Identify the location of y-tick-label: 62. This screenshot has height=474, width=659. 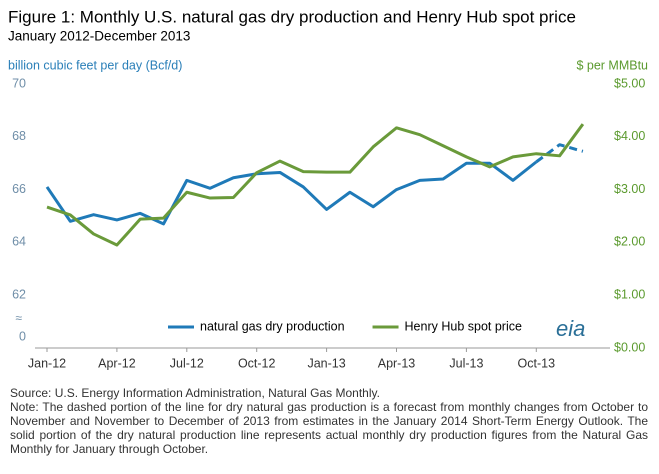
(19, 294).